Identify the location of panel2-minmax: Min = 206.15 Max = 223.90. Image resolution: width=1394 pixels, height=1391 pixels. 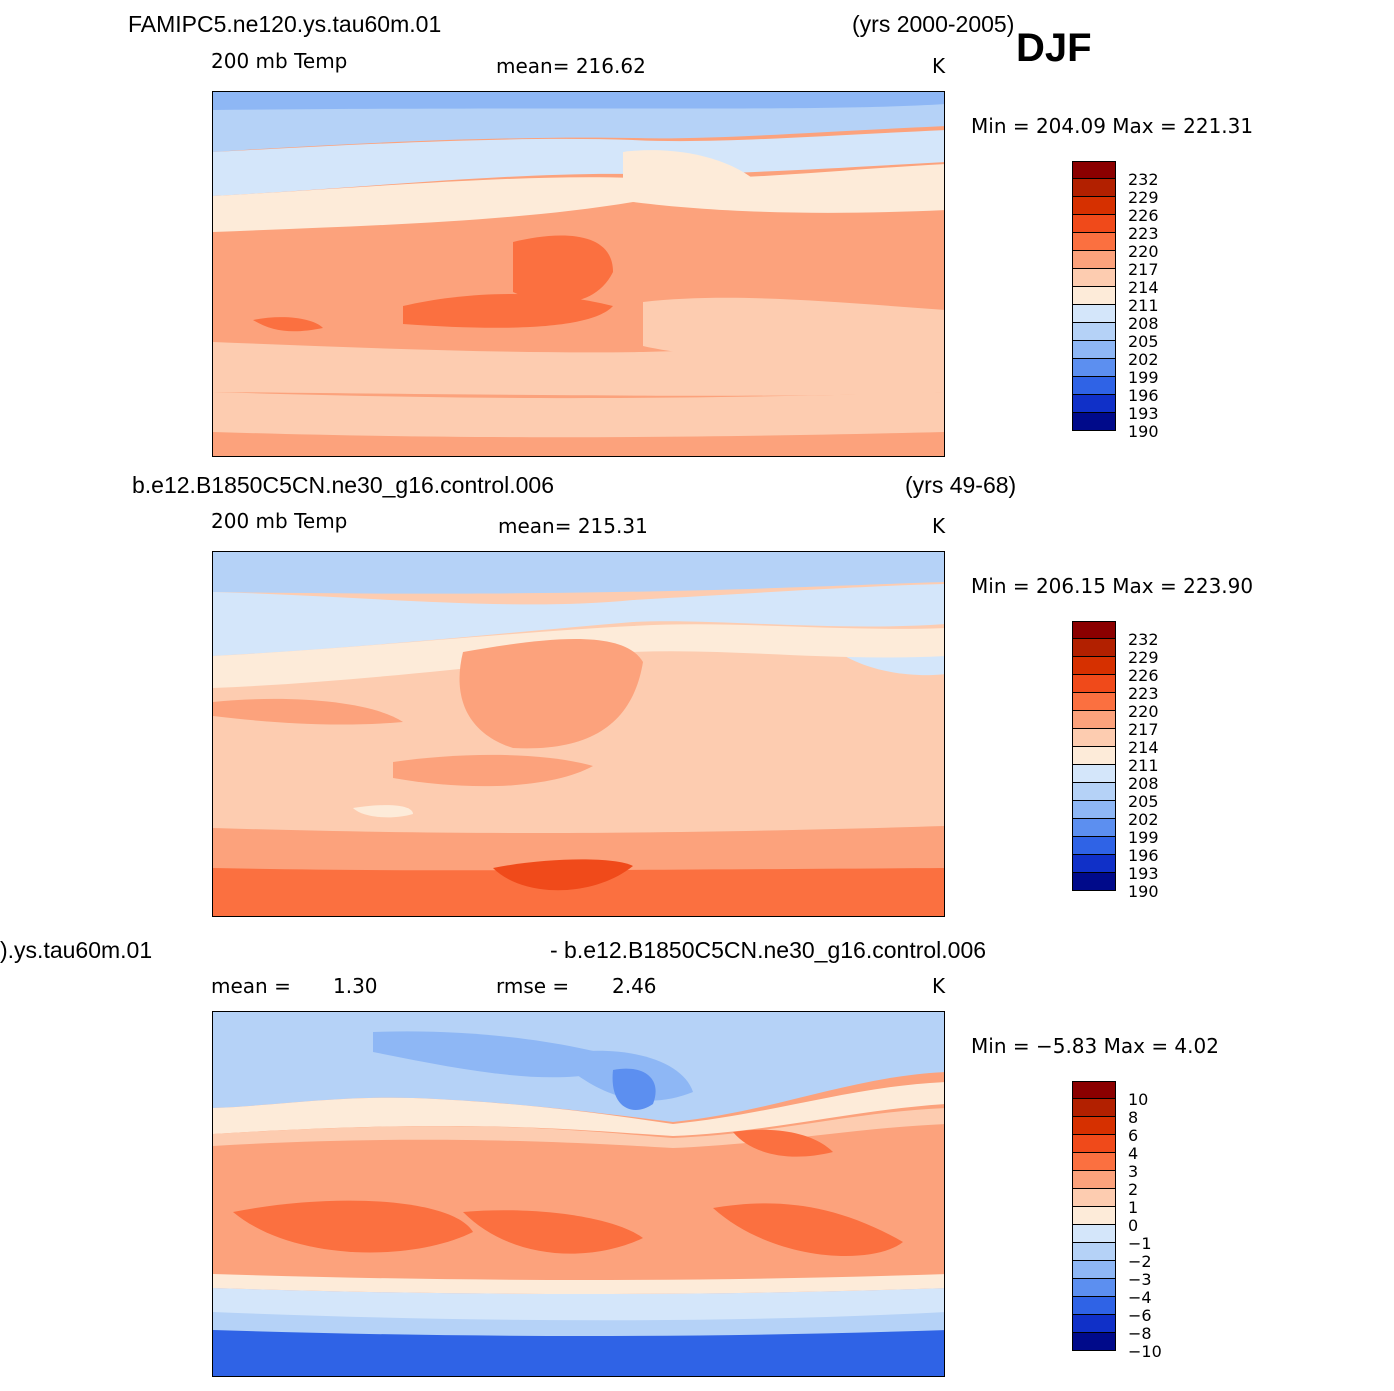
(1112, 586).